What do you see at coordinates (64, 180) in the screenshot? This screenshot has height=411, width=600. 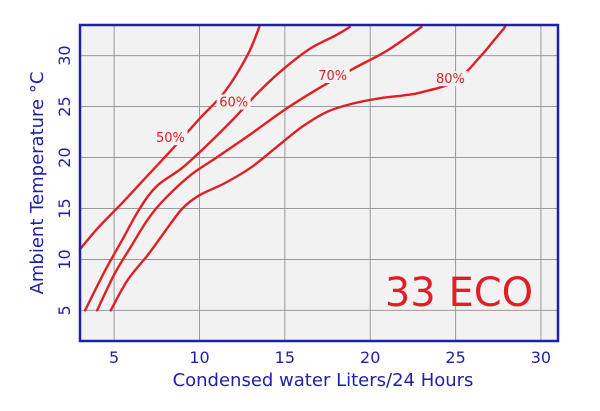 I see `y-tick-labels: 5 10 15 20 25 30` at bounding box center [64, 180].